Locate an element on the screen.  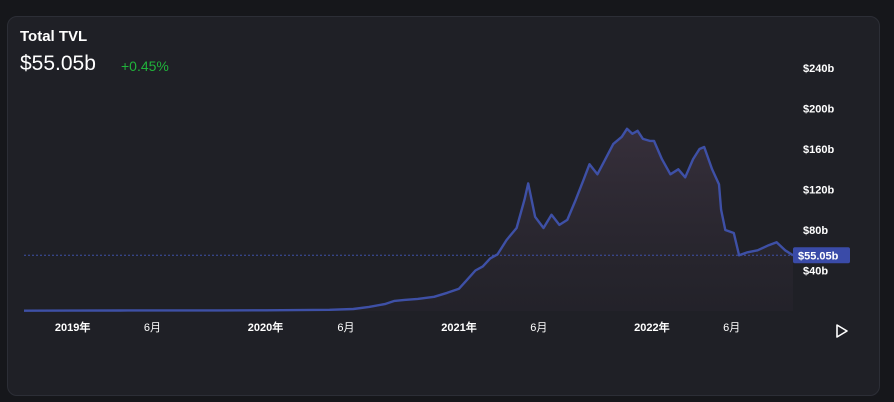
y-tick-label: $40b is located at coordinates (815, 272).